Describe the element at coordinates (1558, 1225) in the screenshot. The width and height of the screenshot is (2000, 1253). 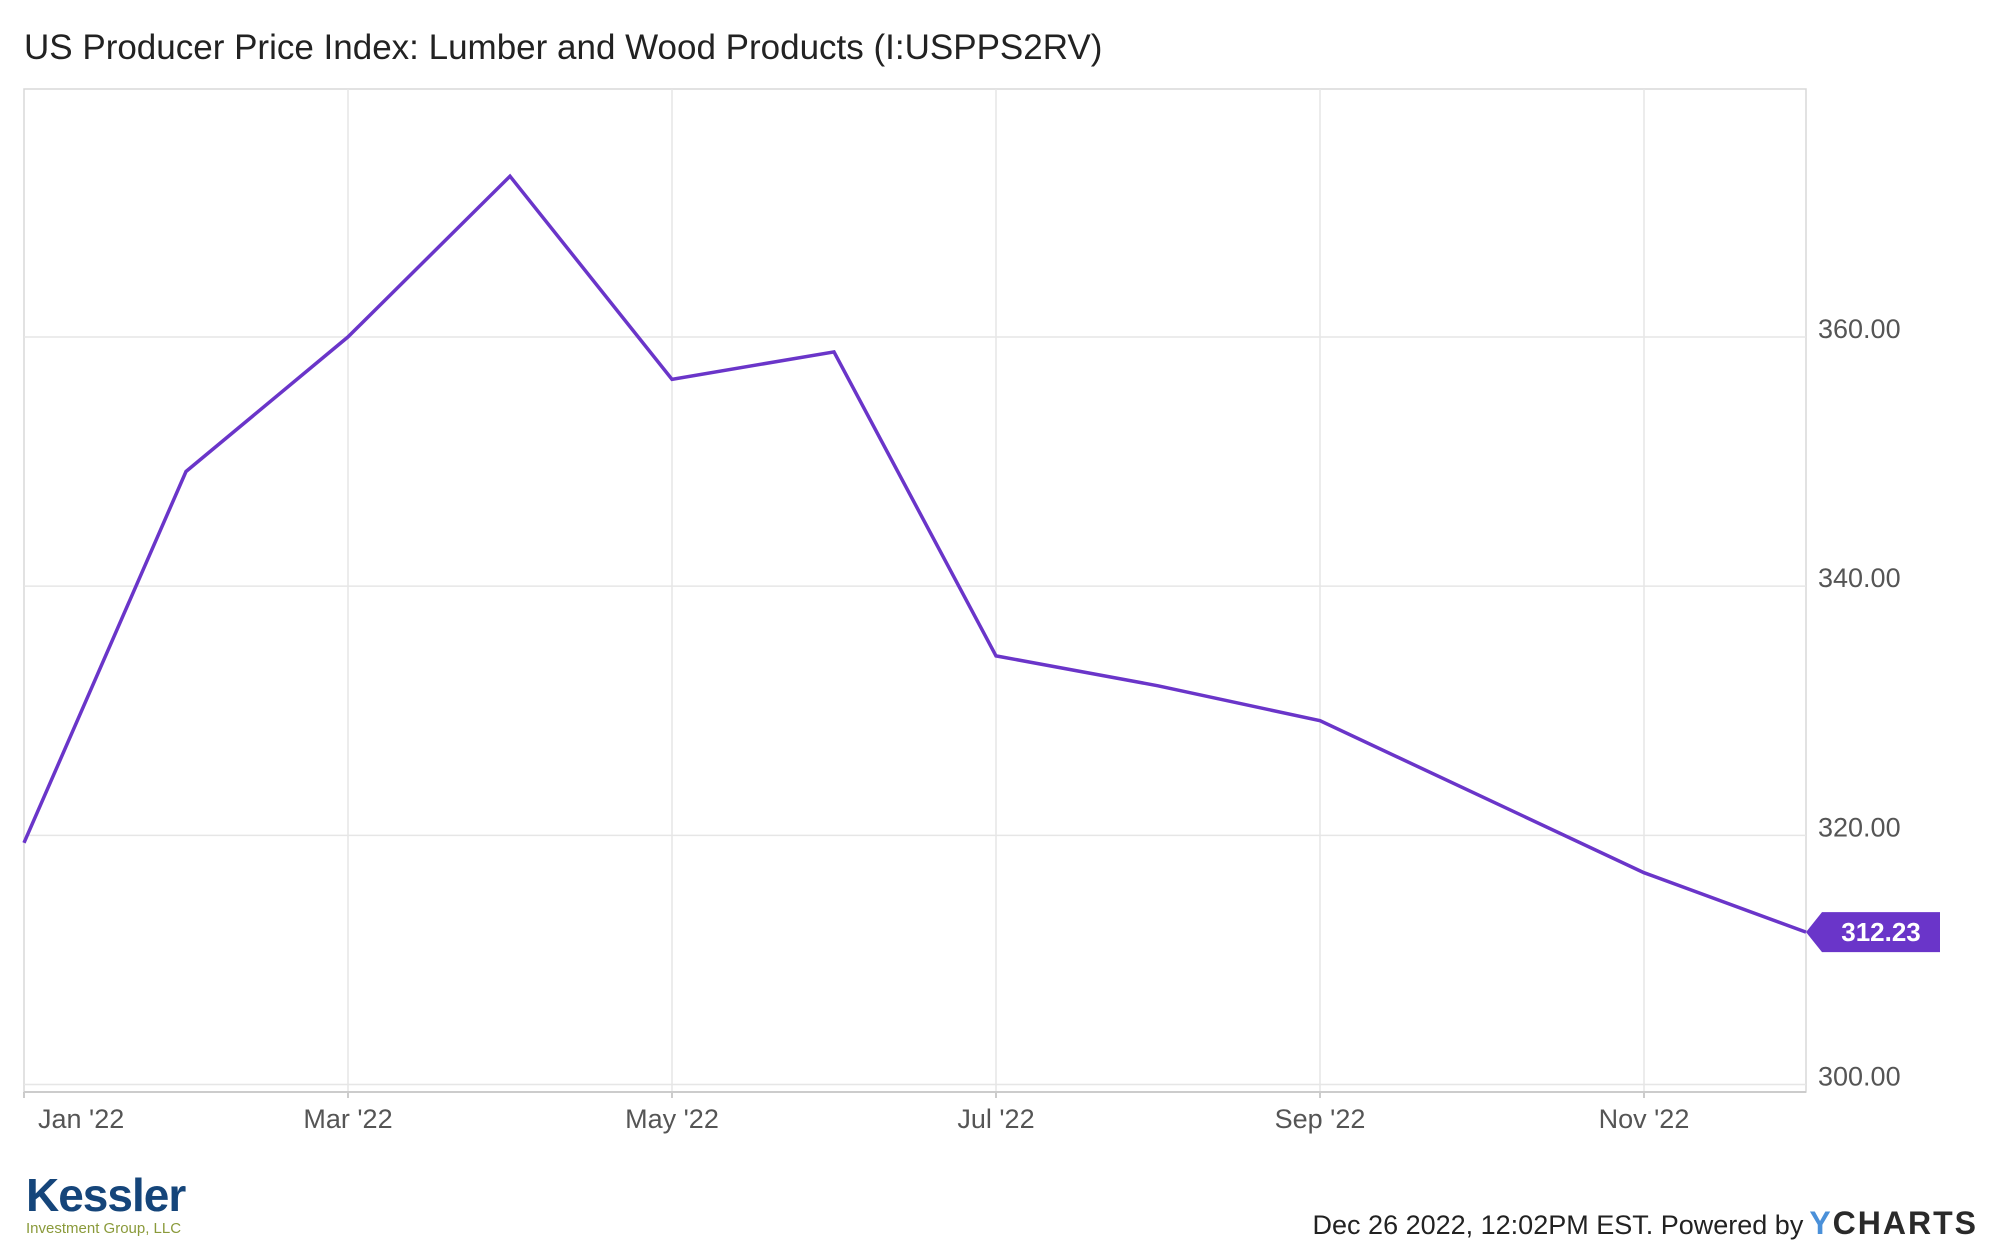
I see `footer-timestamp: Dec 26 2022, 12:02PM EST. Powered by` at that location.